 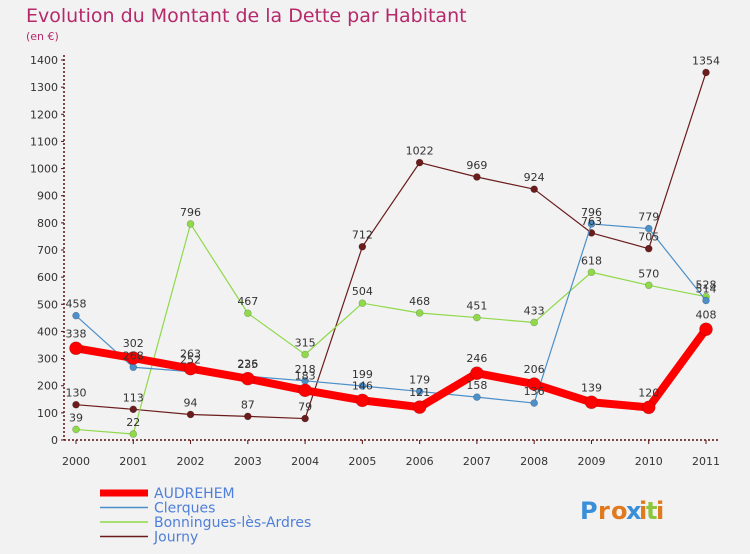 I want to click on logo-letter: t, so click(x=651, y=511).